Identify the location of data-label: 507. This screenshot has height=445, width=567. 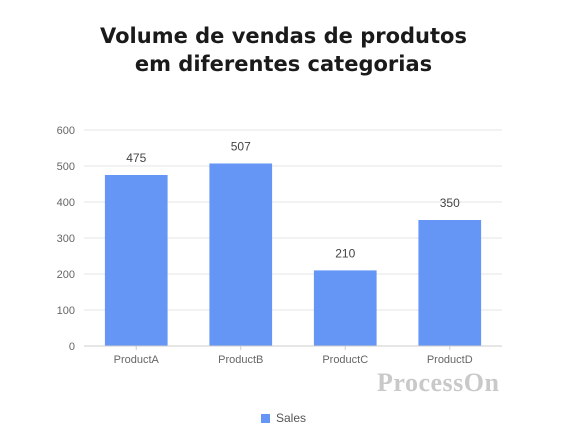
(241, 146).